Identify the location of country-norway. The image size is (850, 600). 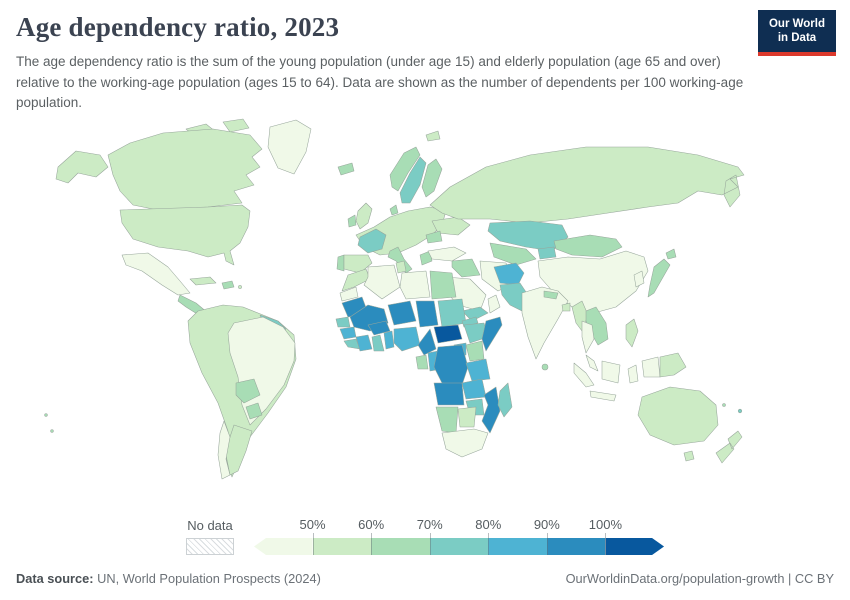
(405, 169).